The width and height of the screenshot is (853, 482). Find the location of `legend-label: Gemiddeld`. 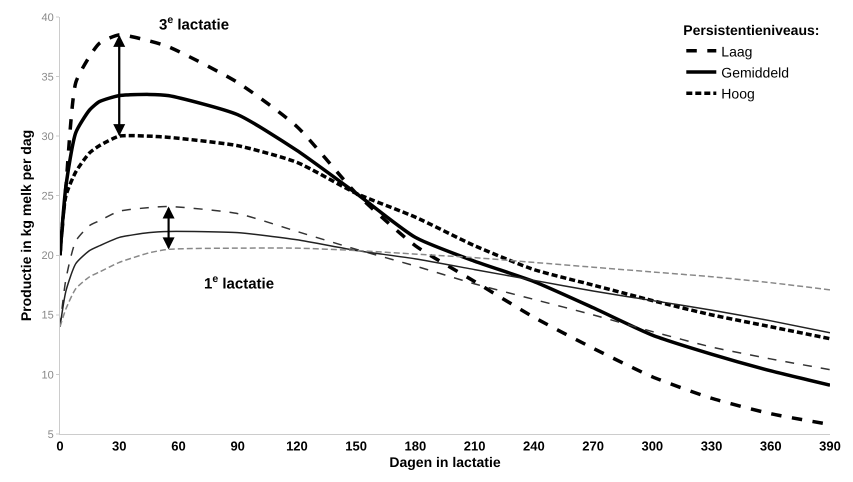

legend-label: Gemiddeld is located at coordinates (755, 72).